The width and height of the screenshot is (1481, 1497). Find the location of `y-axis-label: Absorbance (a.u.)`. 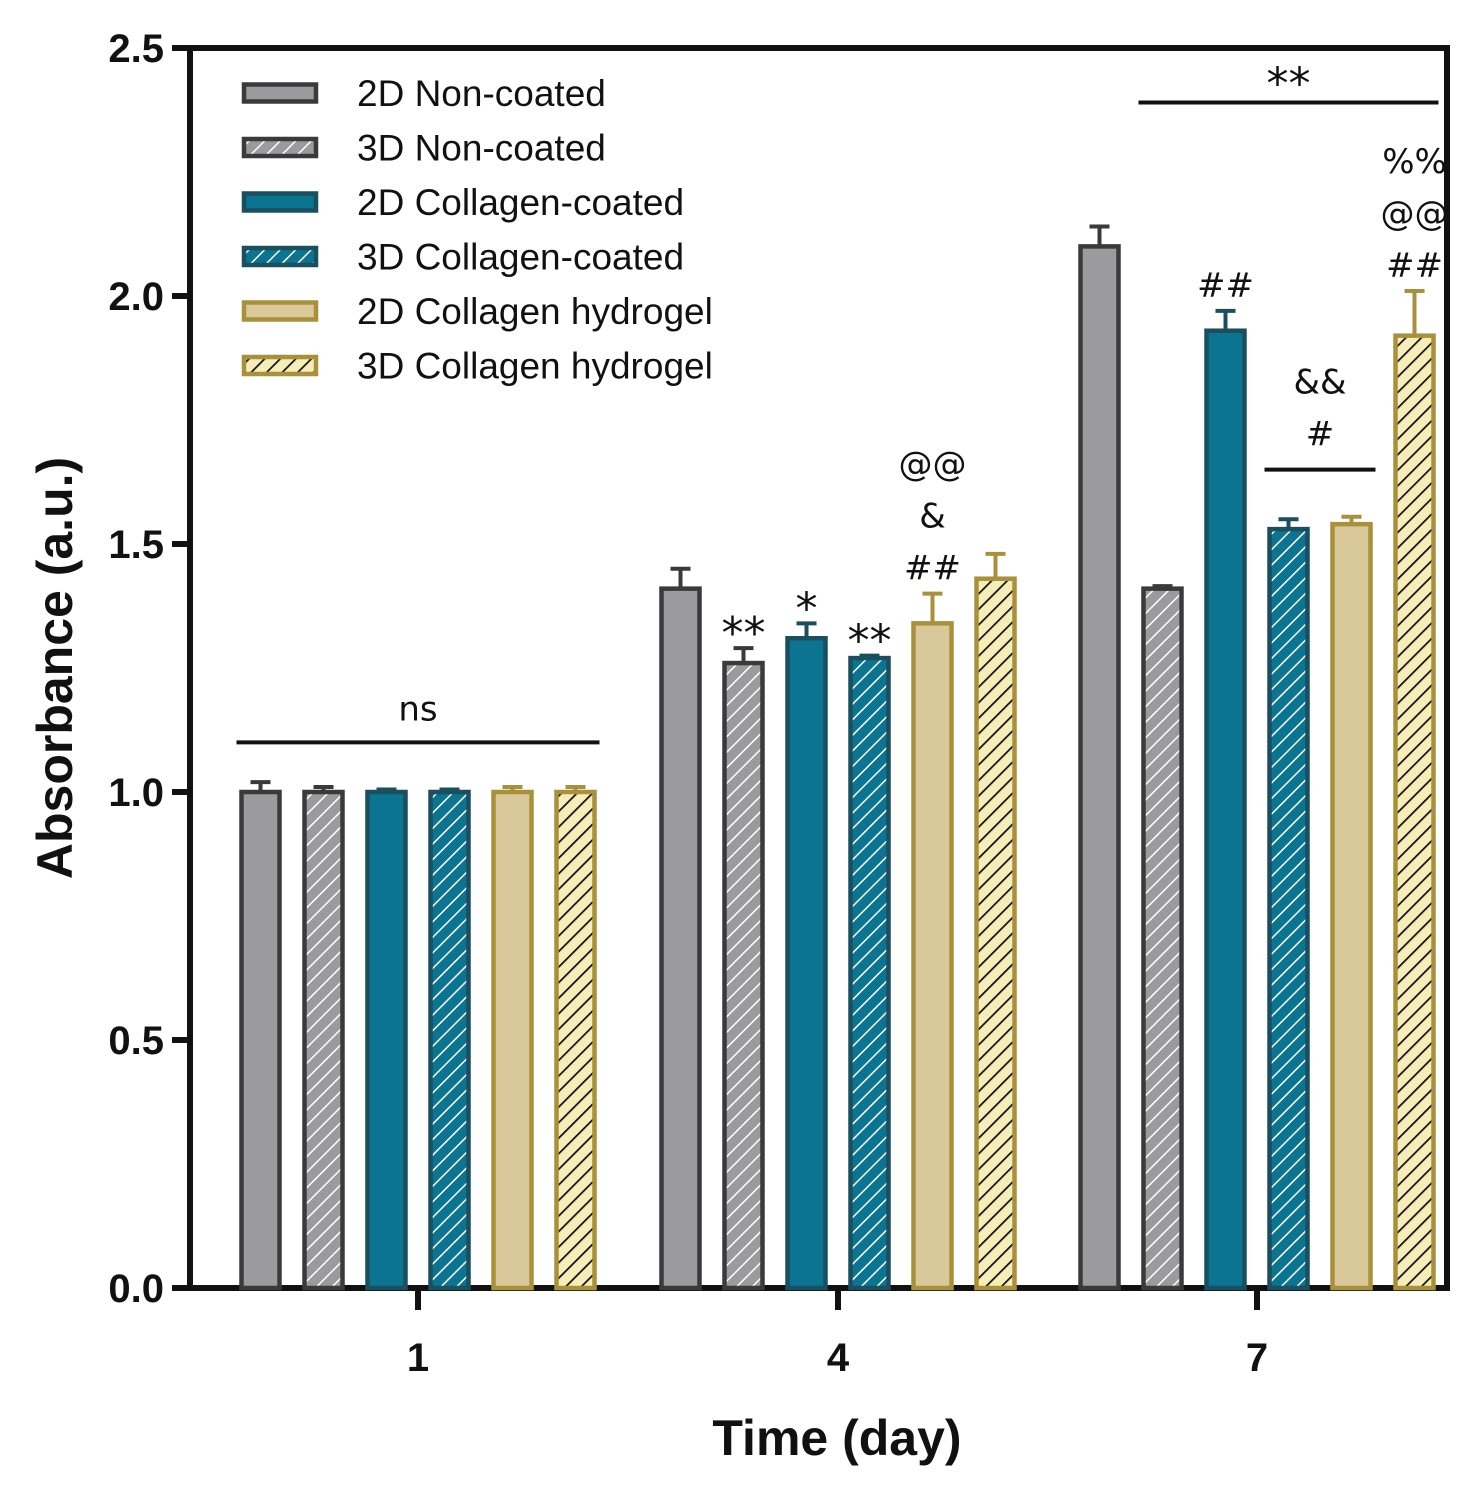

y-axis-label: Absorbance (a.u.) is located at coordinates (55, 668).